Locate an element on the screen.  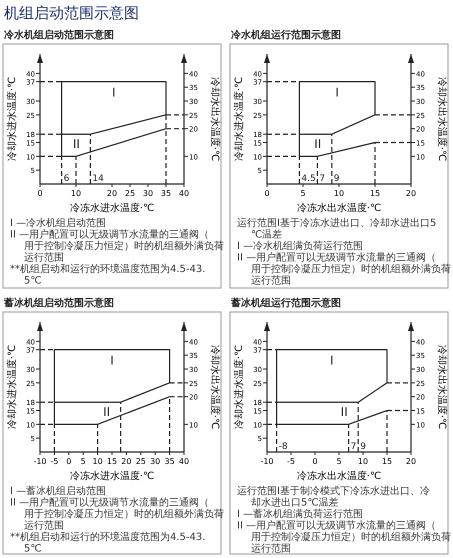
chart-title: 冷水机组运行范围示意图 is located at coordinates (286, 35).